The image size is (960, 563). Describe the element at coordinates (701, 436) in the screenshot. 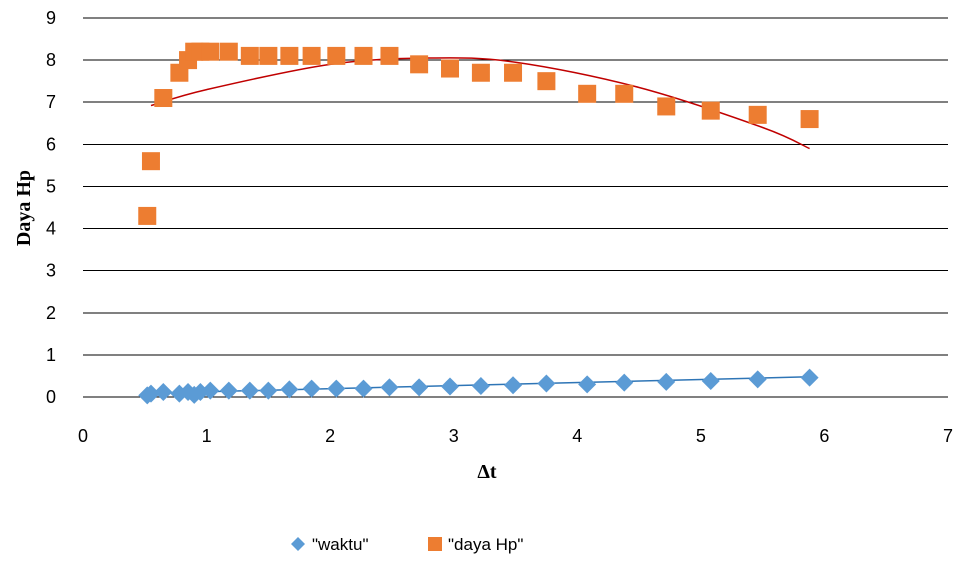

I see `x-tick-label: 5` at that location.